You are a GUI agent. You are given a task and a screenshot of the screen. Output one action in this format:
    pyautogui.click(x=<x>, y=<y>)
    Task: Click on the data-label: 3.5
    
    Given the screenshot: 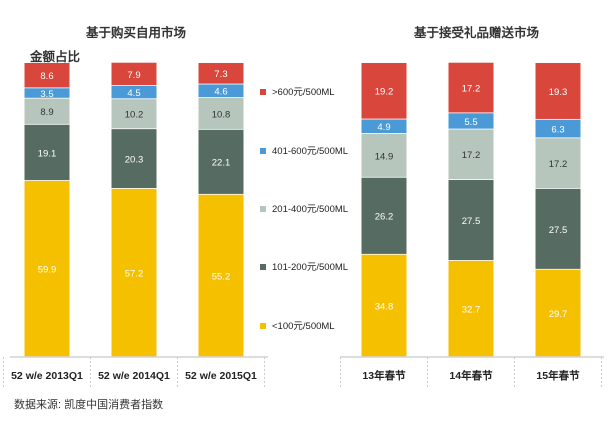 What is the action you would take?
    pyautogui.click(x=46, y=94)
    